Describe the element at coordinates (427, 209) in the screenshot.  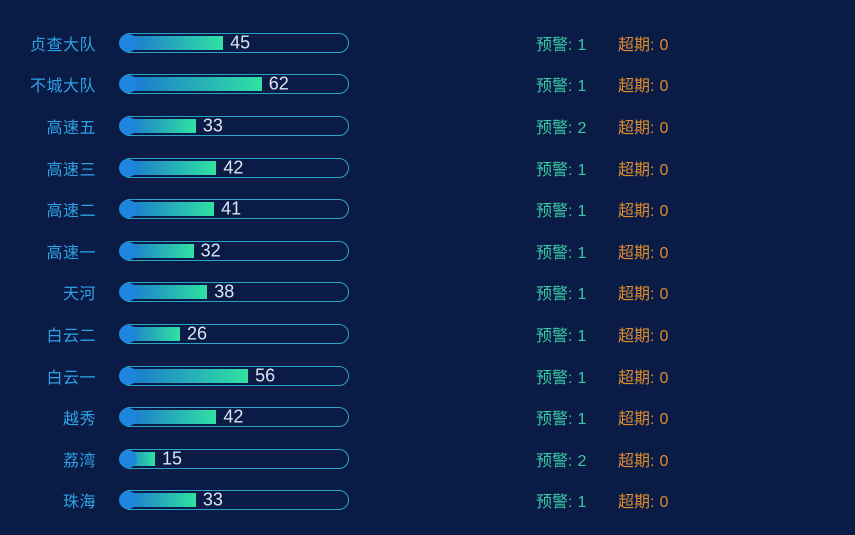
I see `table-row: 高速二 41 预警: 1 超期: 0` at that location.